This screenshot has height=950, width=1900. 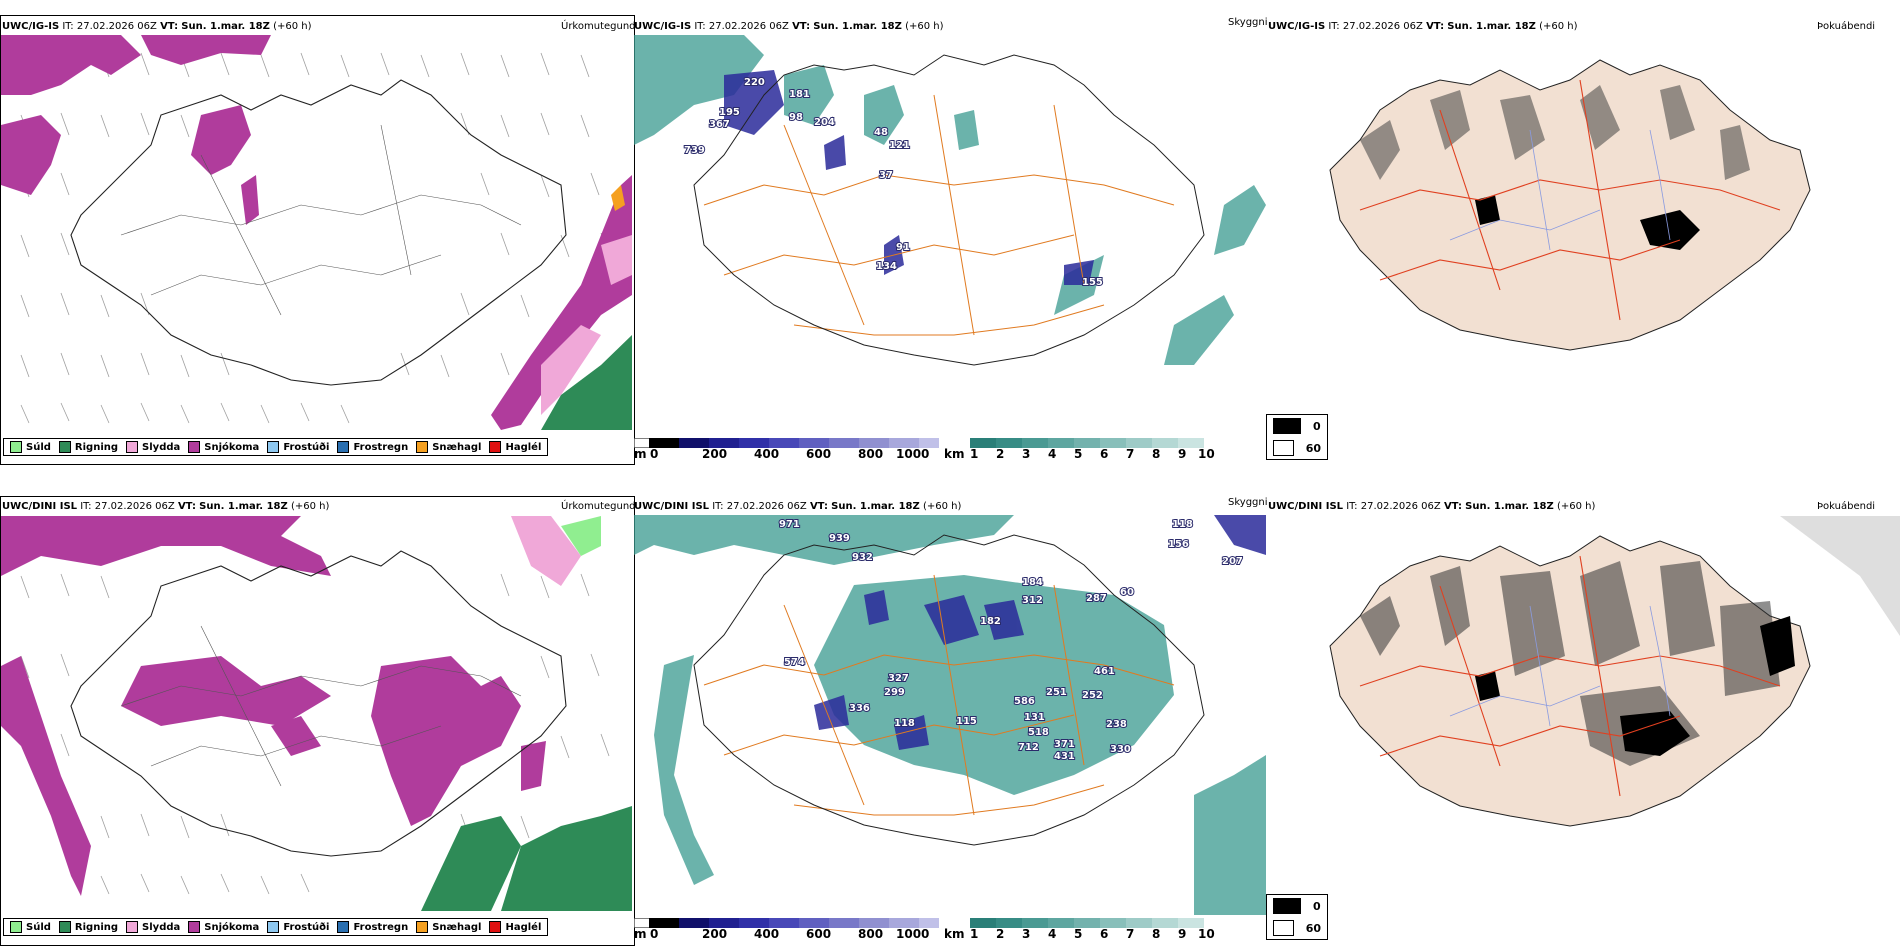 I want to click on svg-text: 371, so click(x=1064, y=744).